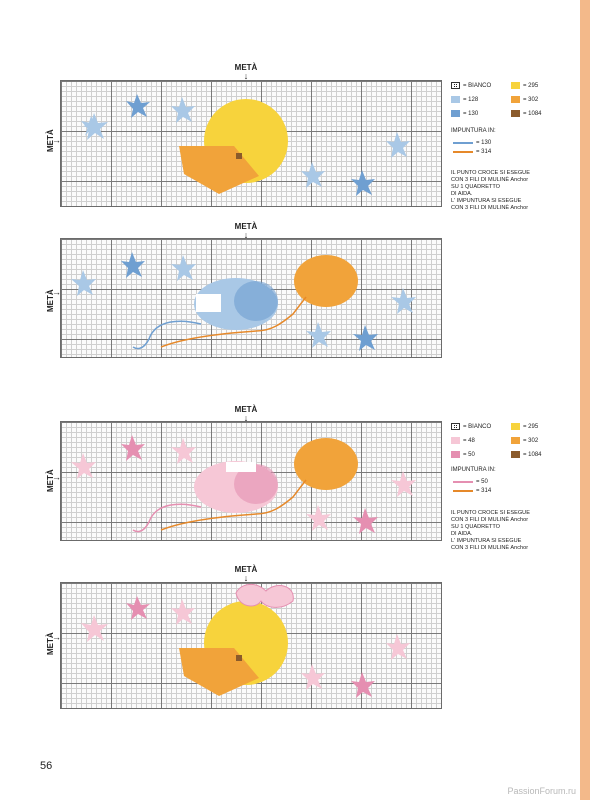 The height and width of the screenshot is (800, 590). Describe the element at coordinates (246, 574) in the screenshot. I see `meta-top-label-4: METÀ ↓` at that location.